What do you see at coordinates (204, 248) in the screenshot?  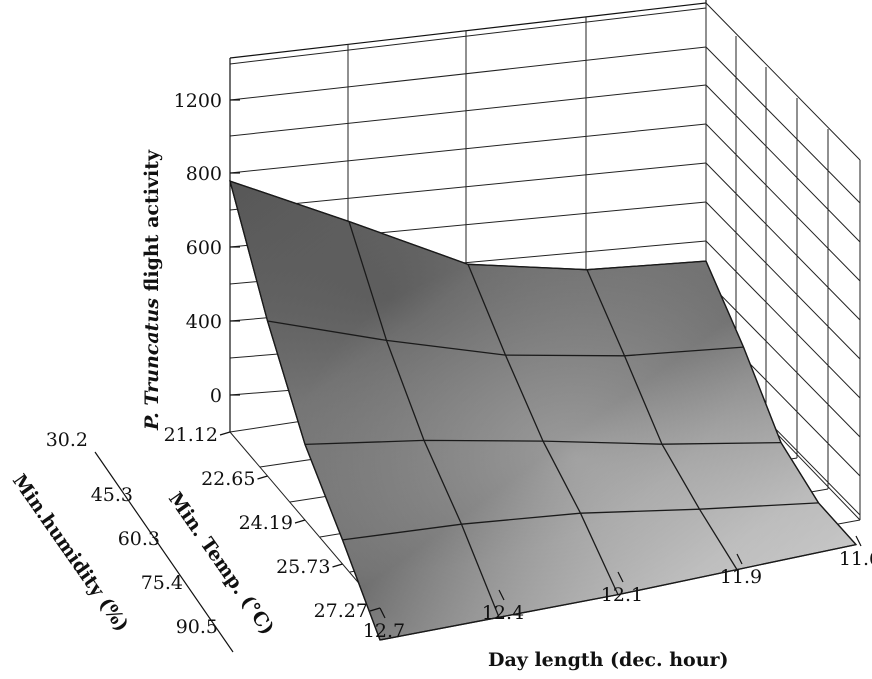 I see `z-tick-label: 600` at bounding box center [204, 248].